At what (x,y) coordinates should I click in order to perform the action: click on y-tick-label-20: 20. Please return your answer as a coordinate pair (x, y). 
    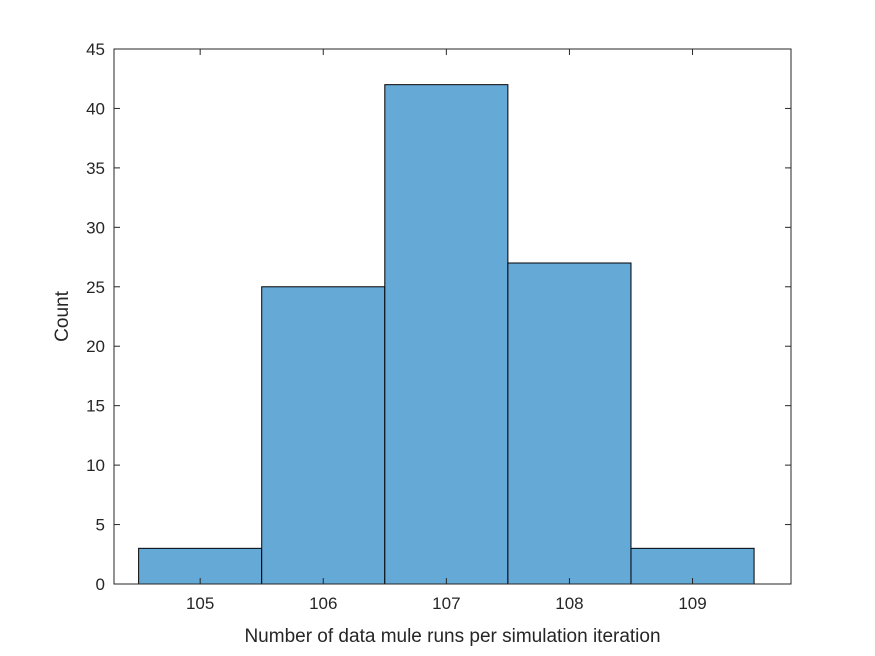
    Looking at the image, I should click on (95, 346).